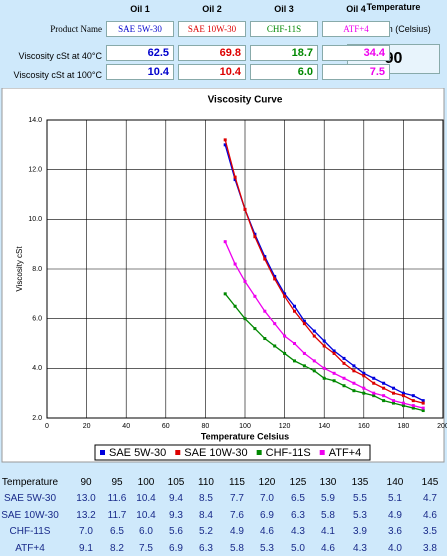 This screenshot has width=447, height=556. I want to click on table-cell: 4.3, so click(360, 548).